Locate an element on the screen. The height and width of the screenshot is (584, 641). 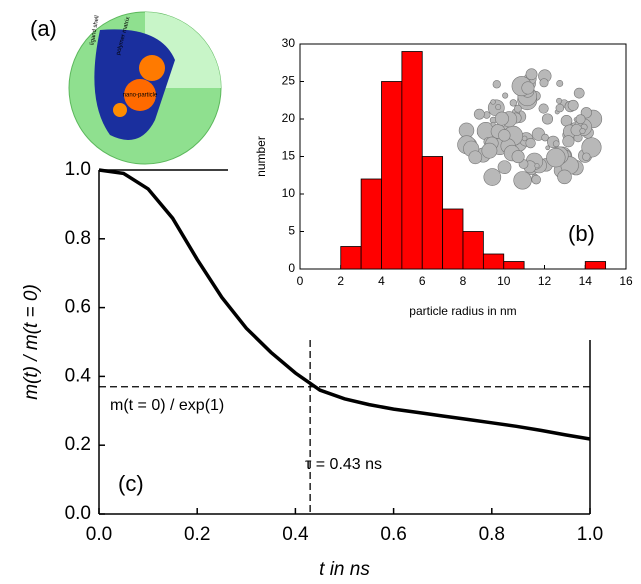
y-tick-label: 1.0 is located at coordinates (78, 169).